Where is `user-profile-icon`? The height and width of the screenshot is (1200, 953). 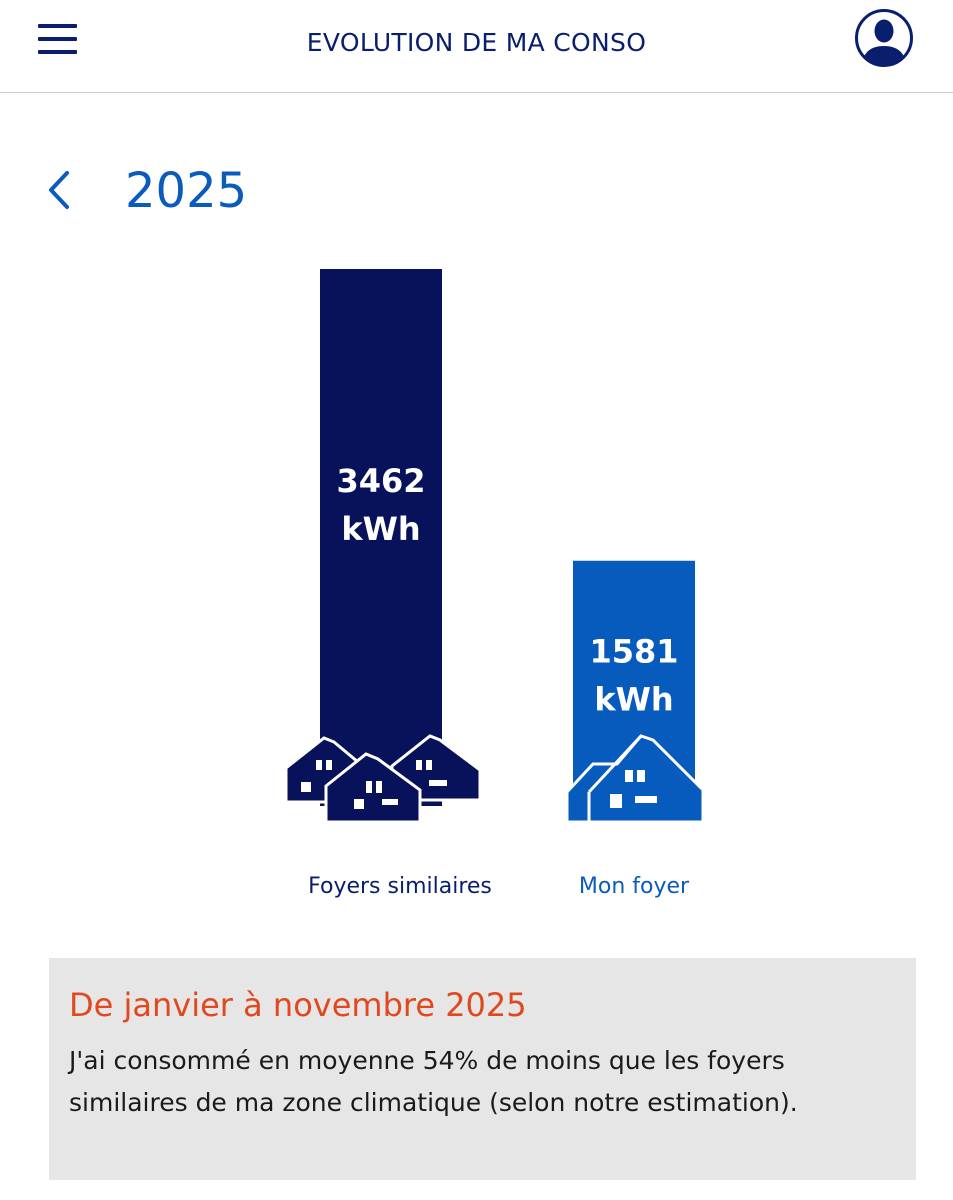 user-profile-icon is located at coordinates (884, 38).